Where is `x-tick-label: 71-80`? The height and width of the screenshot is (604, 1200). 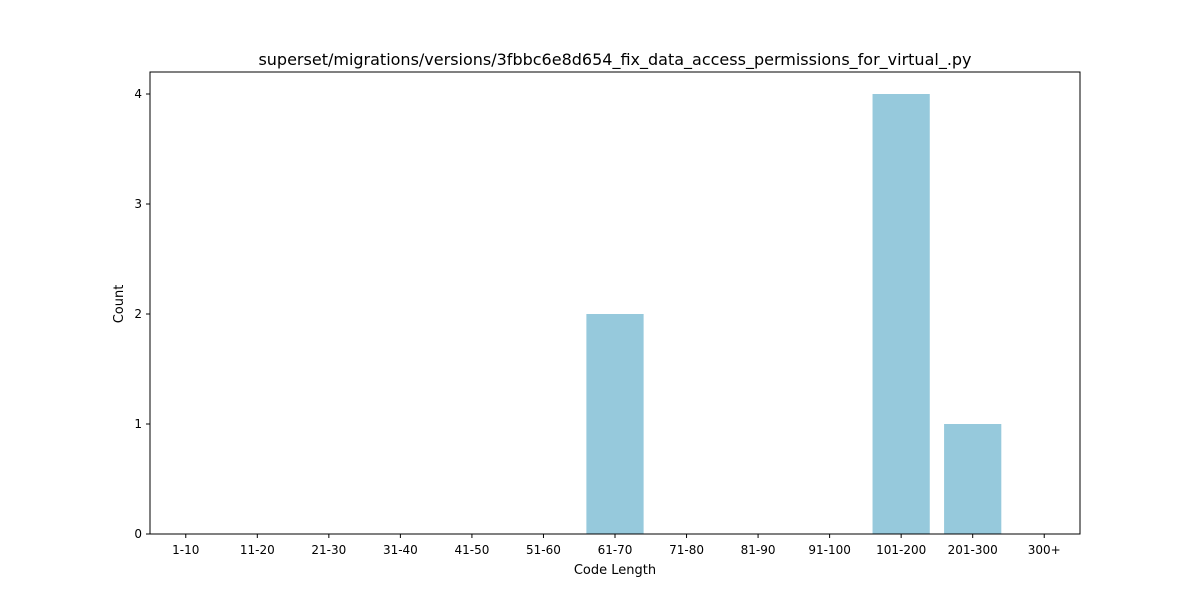
x-tick-label: 71-80 is located at coordinates (686, 550).